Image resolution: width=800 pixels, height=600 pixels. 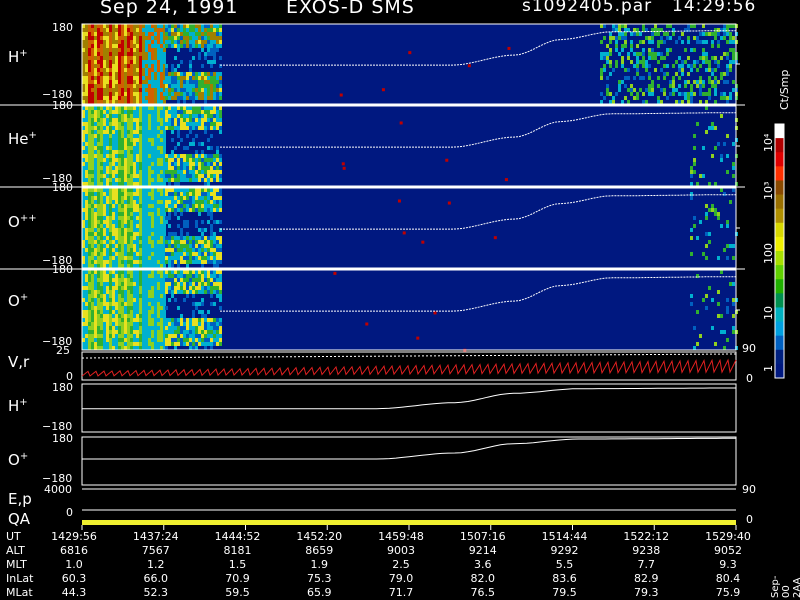 What do you see at coordinates (768, 253) in the screenshot?
I see `colorbar-tick-100: 100` at bounding box center [768, 253].